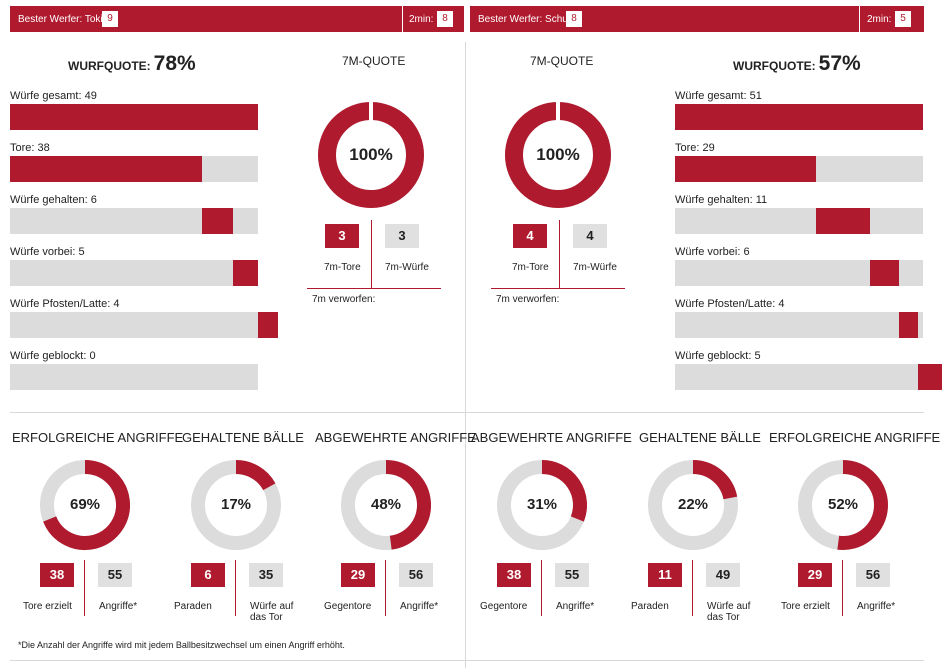 The height and width of the screenshot is (668, 944). What do you see at coordinates (665, 575) in the screenshot?
I see `stat-a-value: 11` at bounding box center [665, 575].